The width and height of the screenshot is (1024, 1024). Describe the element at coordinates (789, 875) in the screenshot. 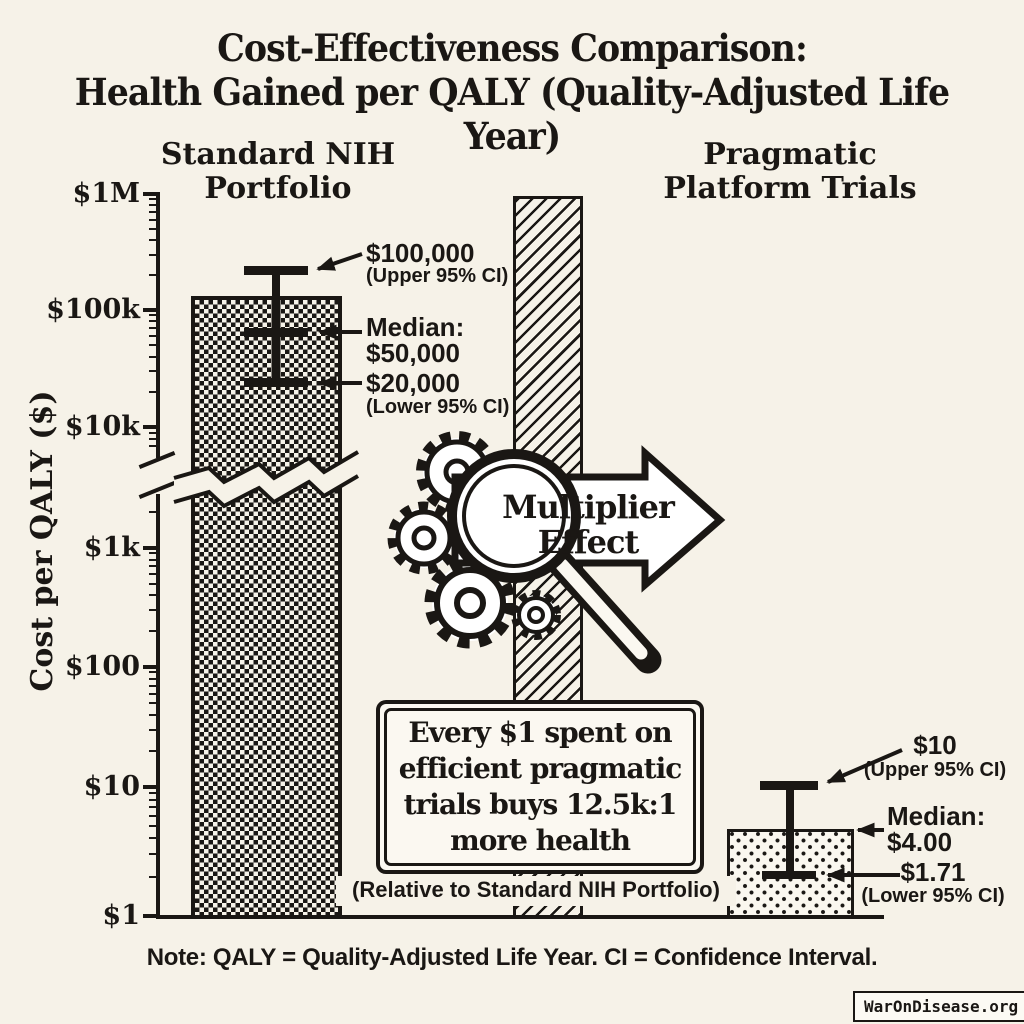

I see `error-bar-right-lower-cap` at that location.